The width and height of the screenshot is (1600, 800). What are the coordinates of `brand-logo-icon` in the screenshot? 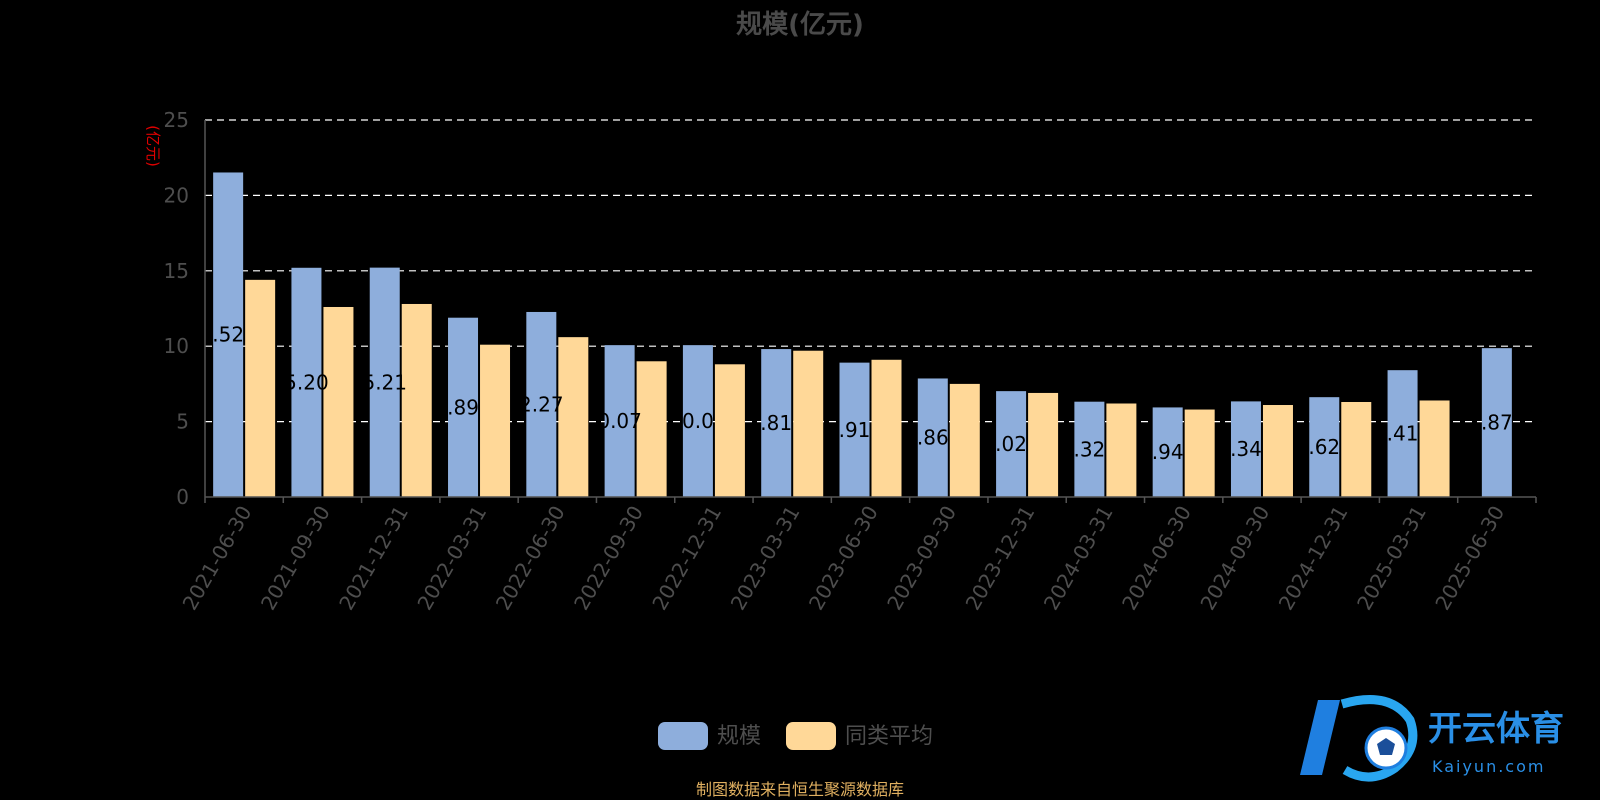 It's located at (1359, 738).